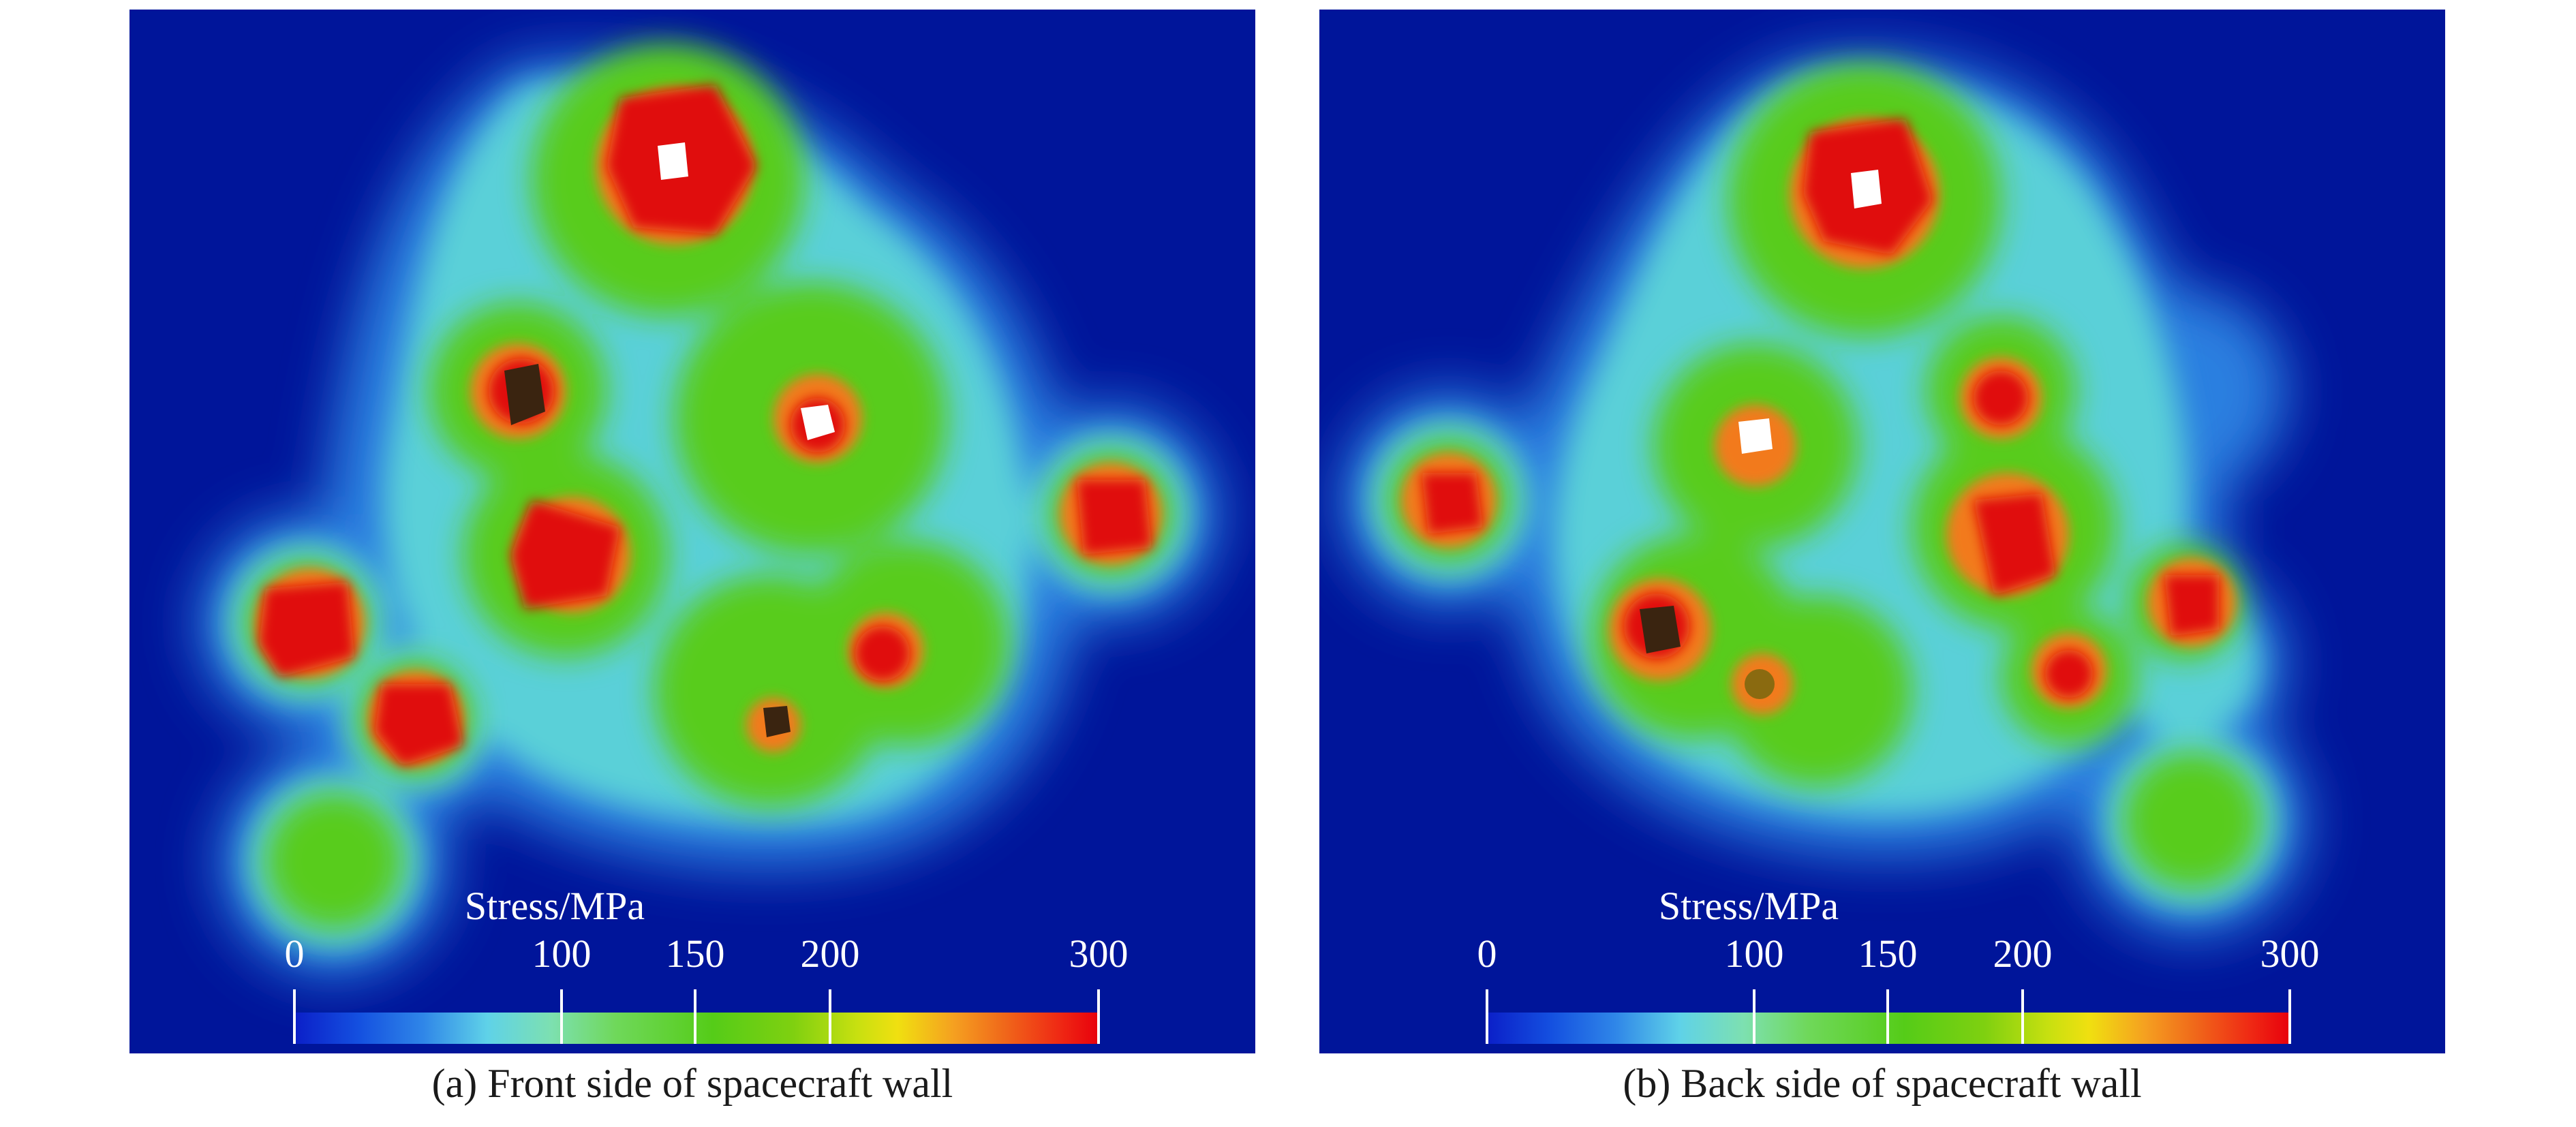 The width and height of the screenshot is (2576, 1127). I want to click on back-crater-dark, so click(1661, 629).